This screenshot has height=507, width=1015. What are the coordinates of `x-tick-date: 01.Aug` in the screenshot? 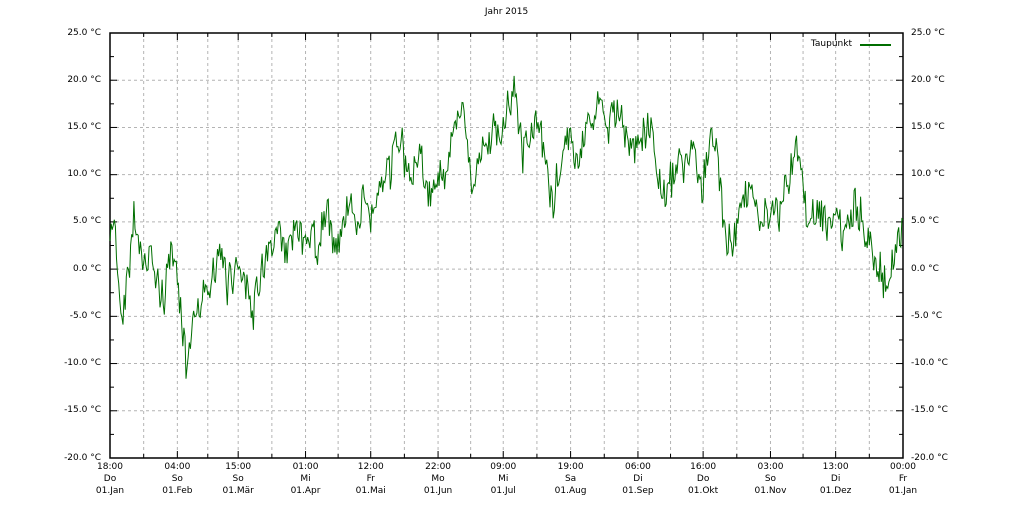 It's located at (570, 491).